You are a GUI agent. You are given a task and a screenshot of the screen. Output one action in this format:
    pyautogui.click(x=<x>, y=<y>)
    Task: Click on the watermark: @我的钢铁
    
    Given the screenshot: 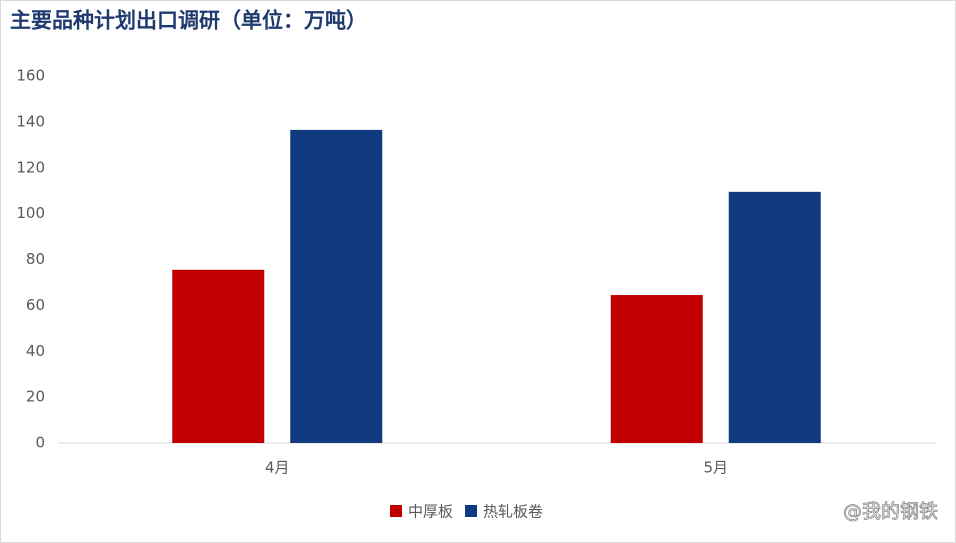 What is the action you would take?
    pyautogui.click(x=890, y=512)
    